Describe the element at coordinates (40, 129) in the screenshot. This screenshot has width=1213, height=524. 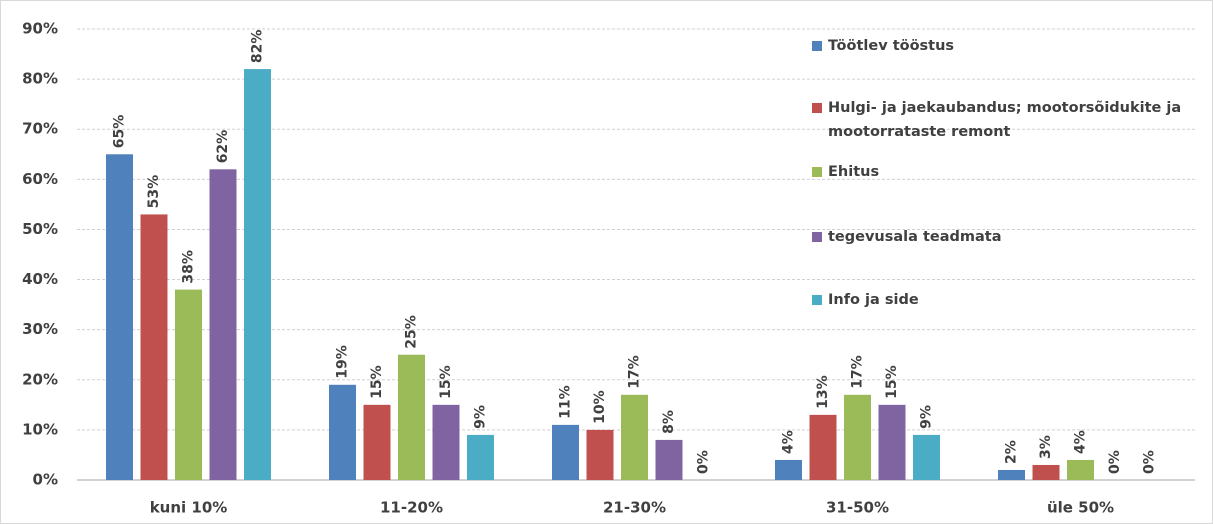
I see `y-tick-label: 70%` at that location.